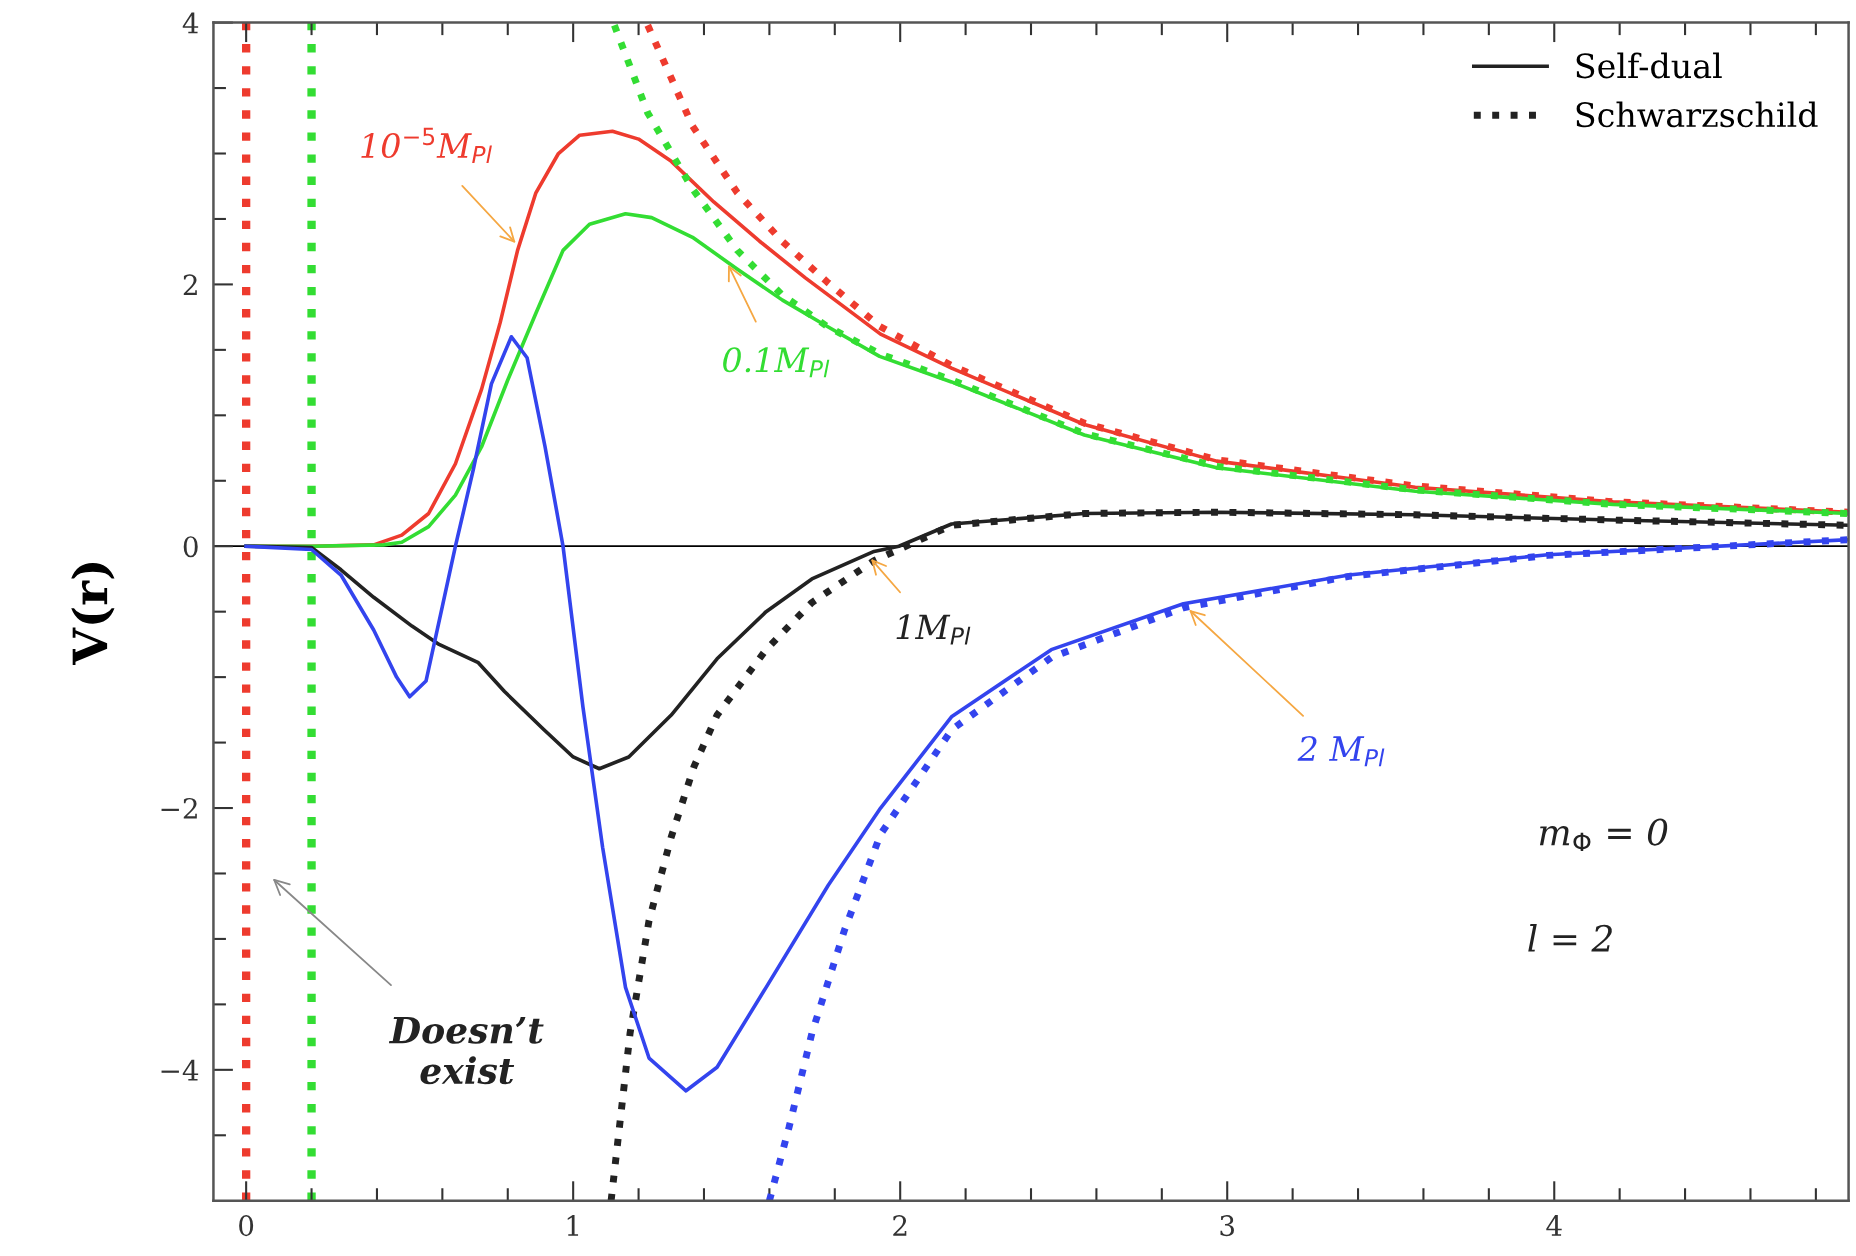  Describe the element at coordinates (776, 362) in the screenshot. I see `annotation: 0.1M$_{Pl}$` at that location.